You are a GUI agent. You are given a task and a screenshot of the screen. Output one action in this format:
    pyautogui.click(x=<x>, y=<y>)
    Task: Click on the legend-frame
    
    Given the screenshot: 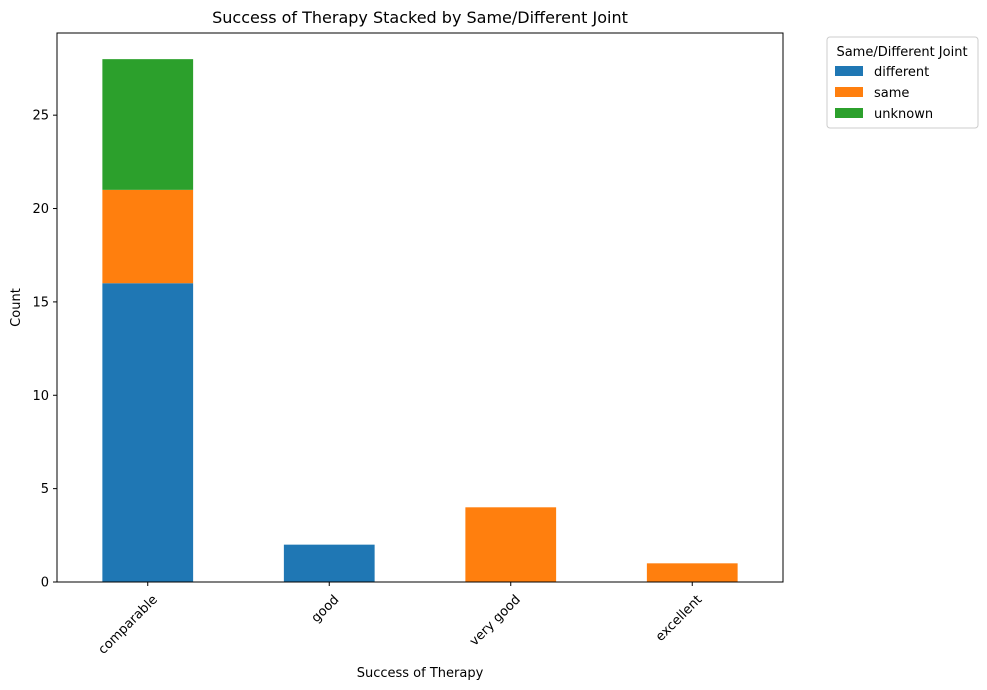 What is the action you would take?
    pyautogui.click(x=902, y=82)
    